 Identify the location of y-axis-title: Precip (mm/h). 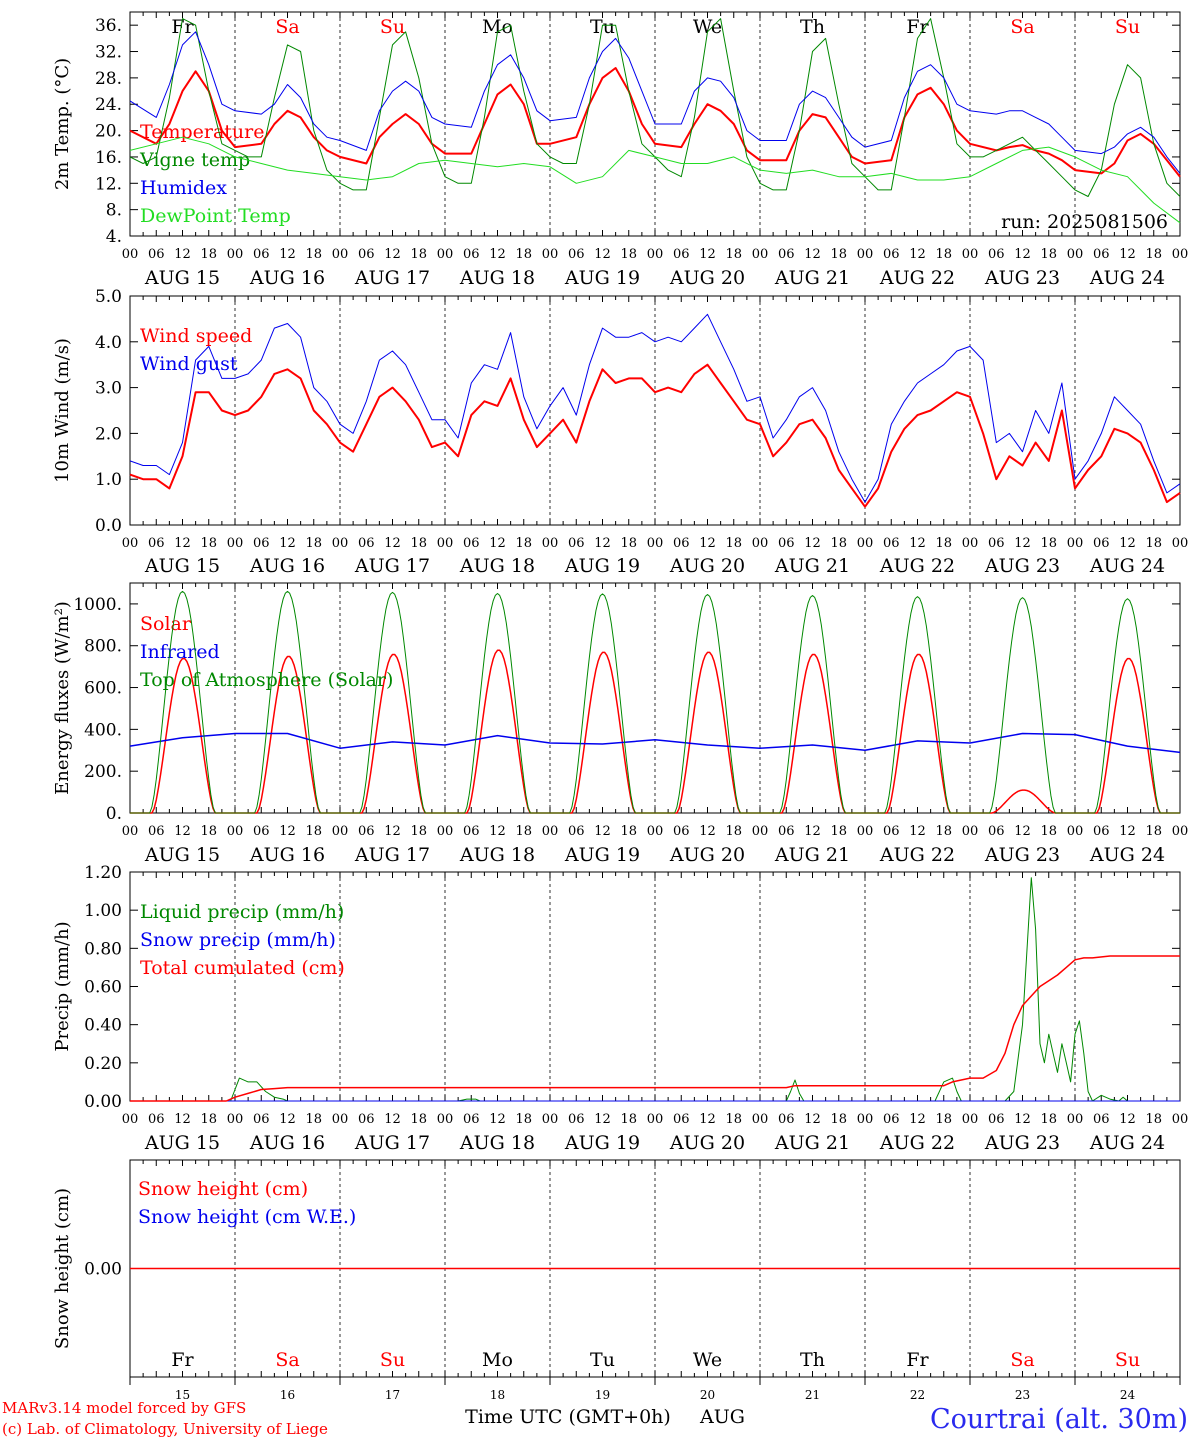
(62, 986).